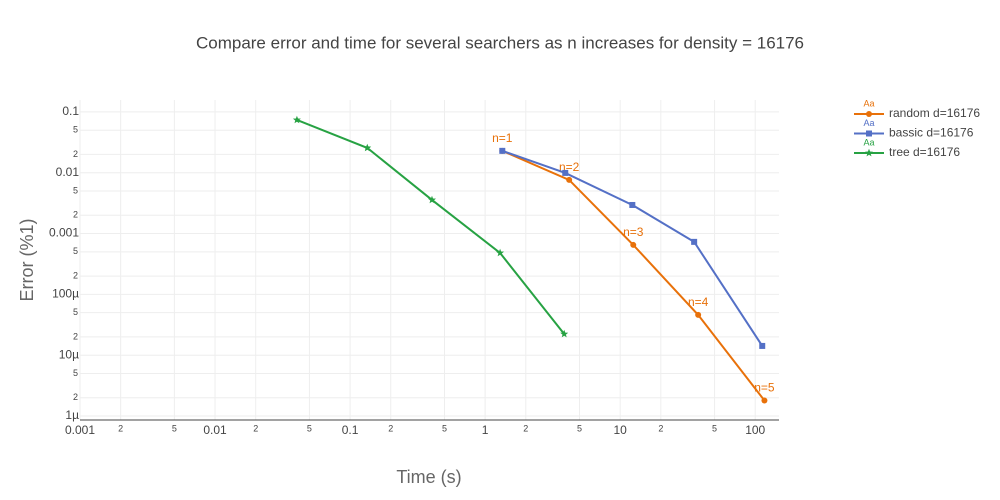 Image resolution: width=1000 pixels, height=500 pixels. Describe the element at coordinates (72, 415) in the screenshot. I see `y-tick-label: 1µ` at that location.